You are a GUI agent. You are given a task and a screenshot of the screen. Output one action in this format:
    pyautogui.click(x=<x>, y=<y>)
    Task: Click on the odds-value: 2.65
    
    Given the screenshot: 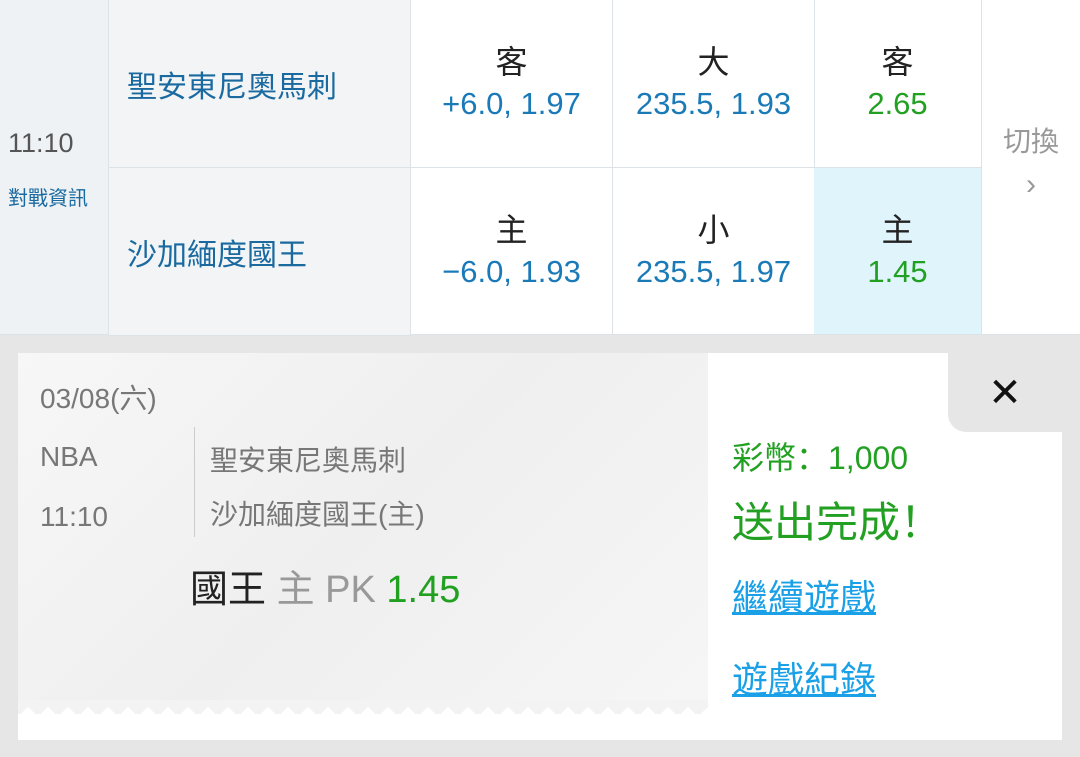 What is the action you would take?
    pyautogui.click(x=897, y=103)
    